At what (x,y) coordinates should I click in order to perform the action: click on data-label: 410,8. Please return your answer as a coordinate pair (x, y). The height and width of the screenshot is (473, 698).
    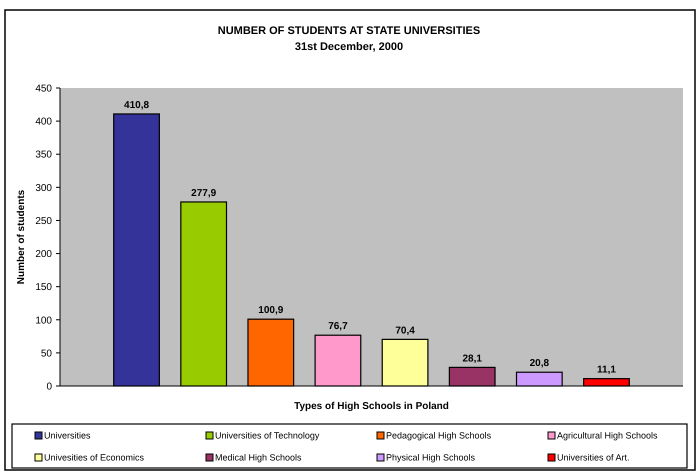
    Looking at the image, I should click on (137, 105).